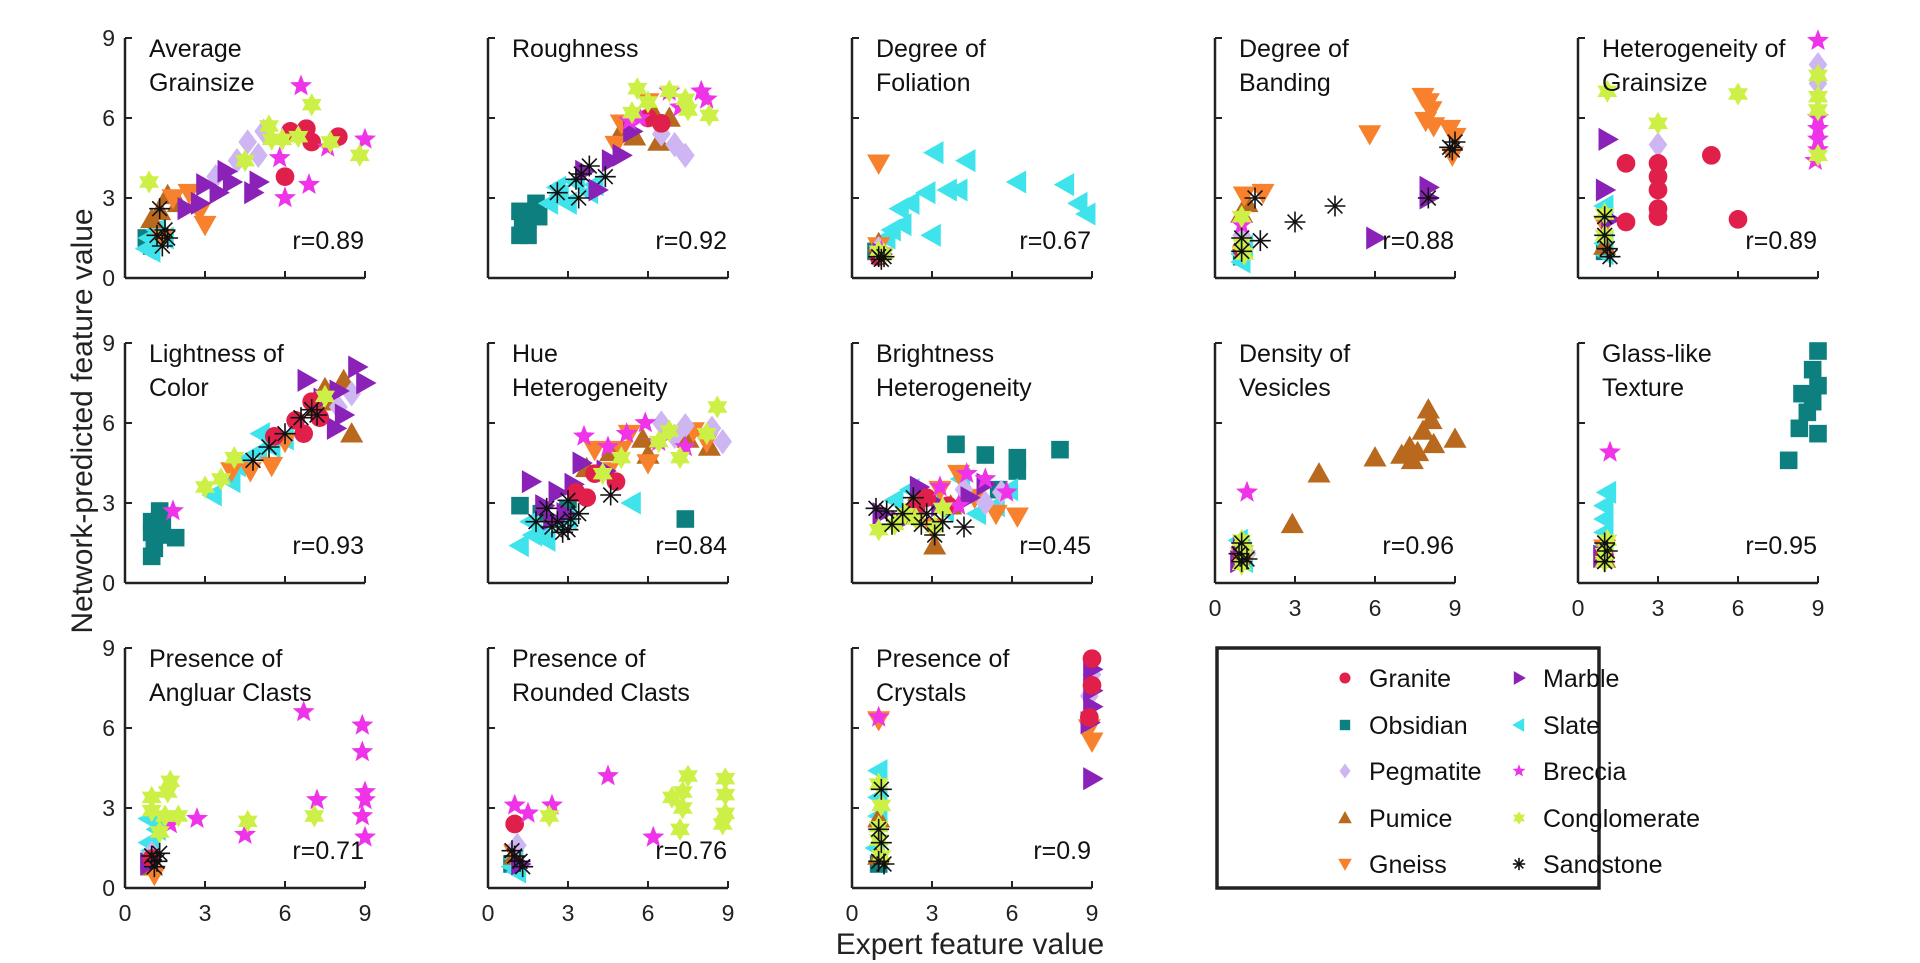 The image size is (1920, 963). Describe the element at coordinates (1584, 772) in the screenshot. I see `legend-label: Breccia` at that location.